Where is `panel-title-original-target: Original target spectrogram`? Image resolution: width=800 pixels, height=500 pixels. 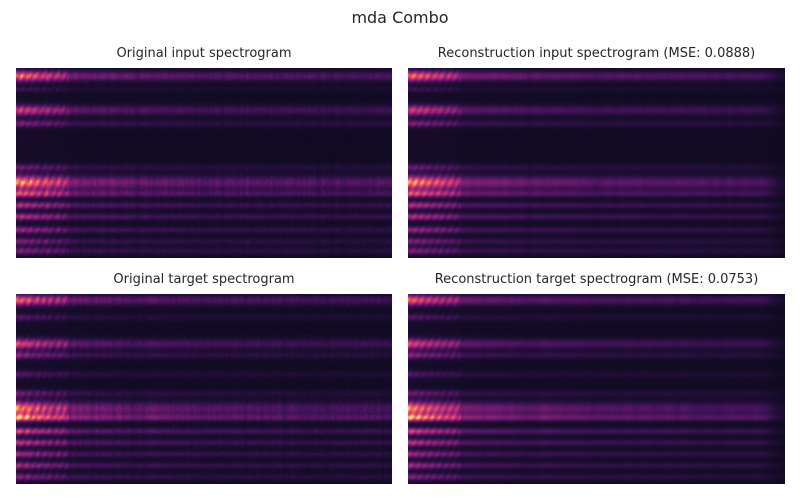 panel-title-original-target: Original target spectrogram is located at coordinates (204, 279).